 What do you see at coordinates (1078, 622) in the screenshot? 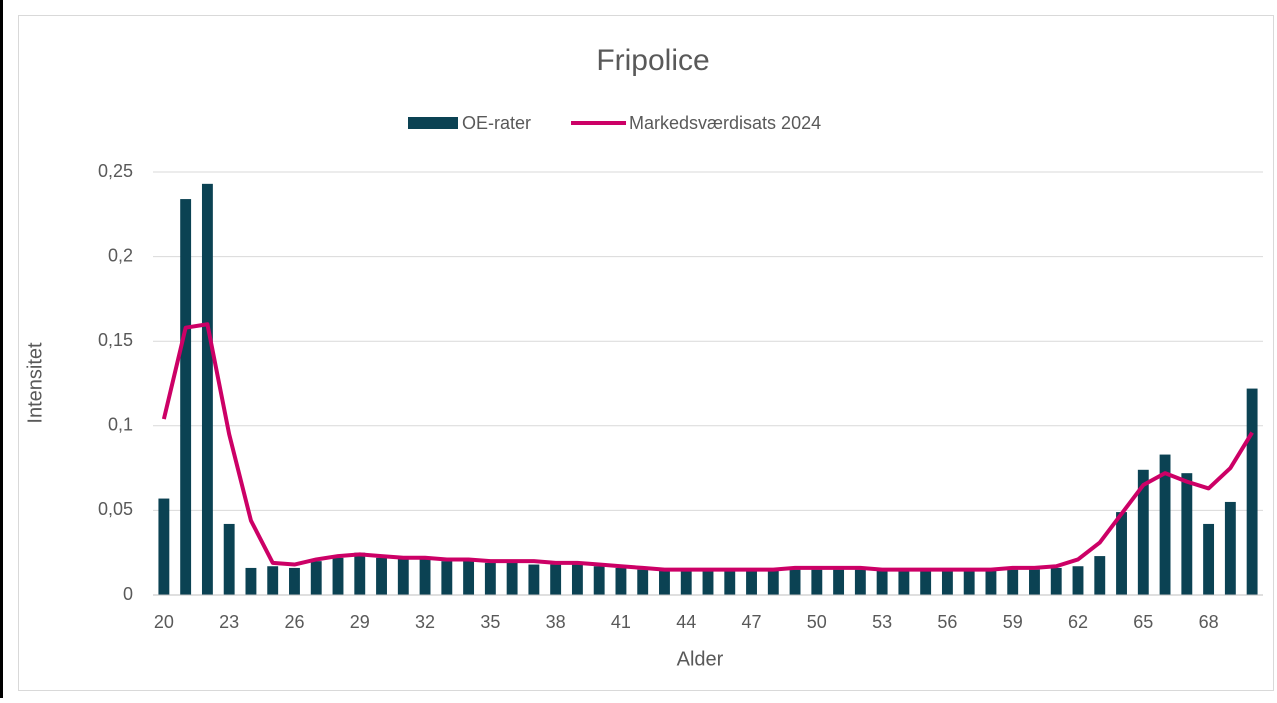
I see `x-tick-label: 62` at bounding box center [1078, 622].